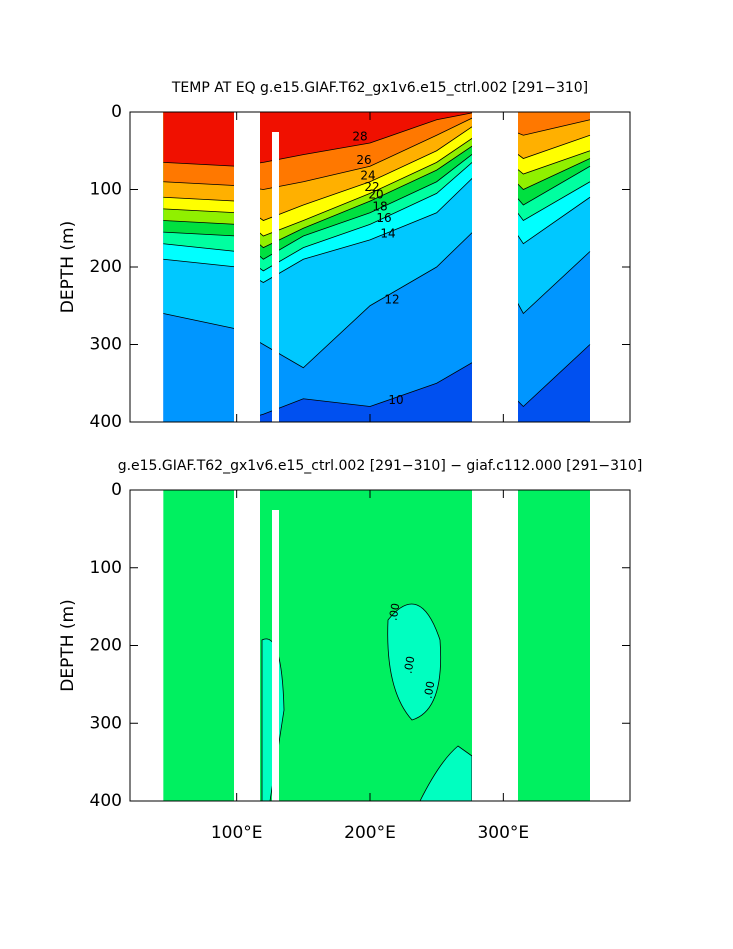 This screenshot has height=949, width=733. What do you see at coordinates (370, 833) in the screenshot?
I see `x-tick-label: 200°E` at bounding box center [370, 833].